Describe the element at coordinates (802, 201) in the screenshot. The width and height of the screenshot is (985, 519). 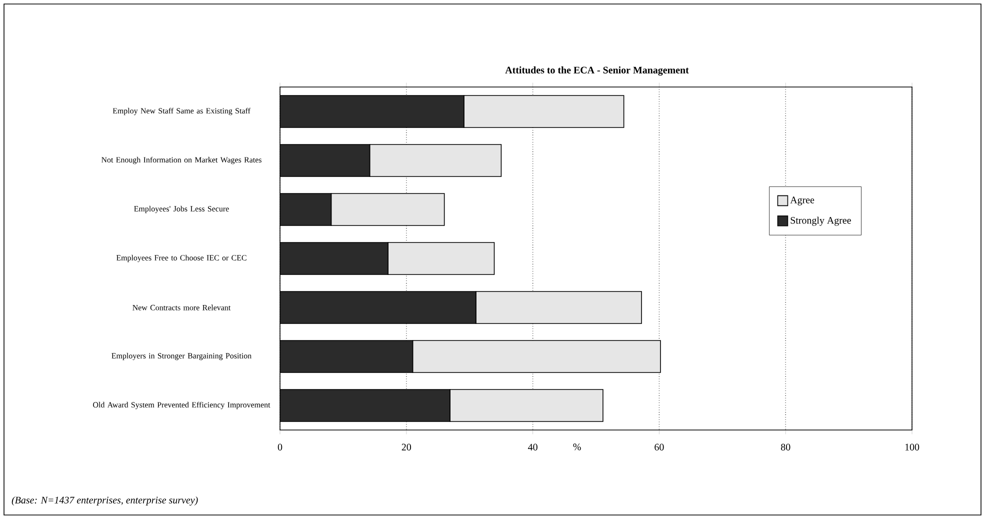
I see `legend-label: Agree` at that location.